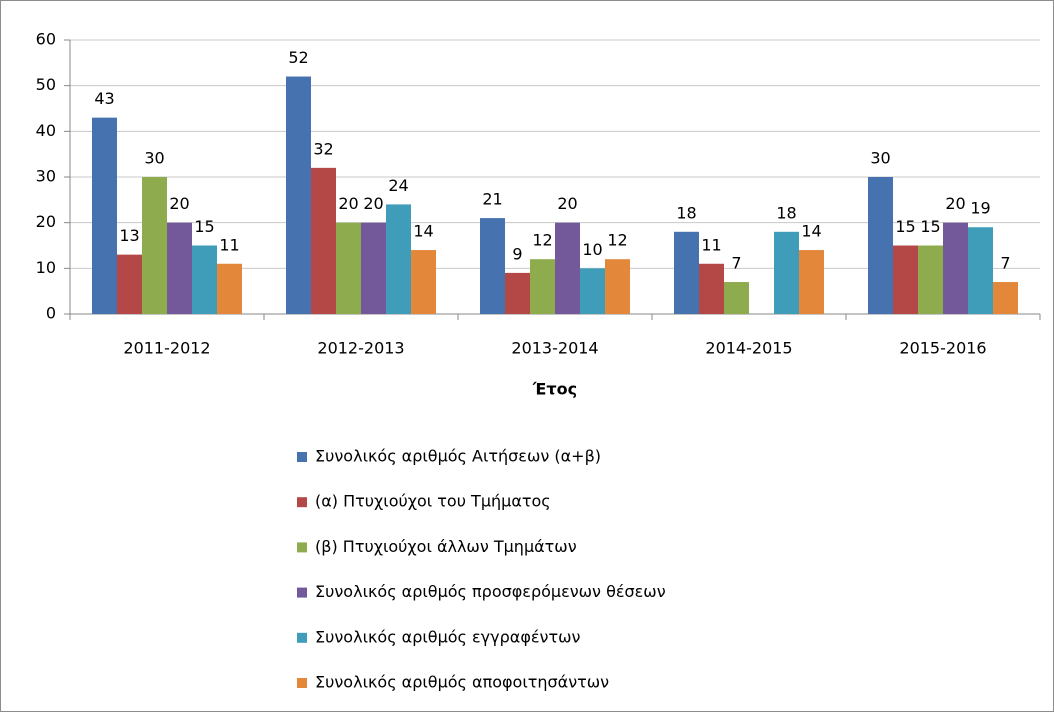 The height and width of the screenshot is (712, 1054). I want to click on legend-label: Συνολικός αριθμός προσφερόμενων θέσεων, so click(490, 591).